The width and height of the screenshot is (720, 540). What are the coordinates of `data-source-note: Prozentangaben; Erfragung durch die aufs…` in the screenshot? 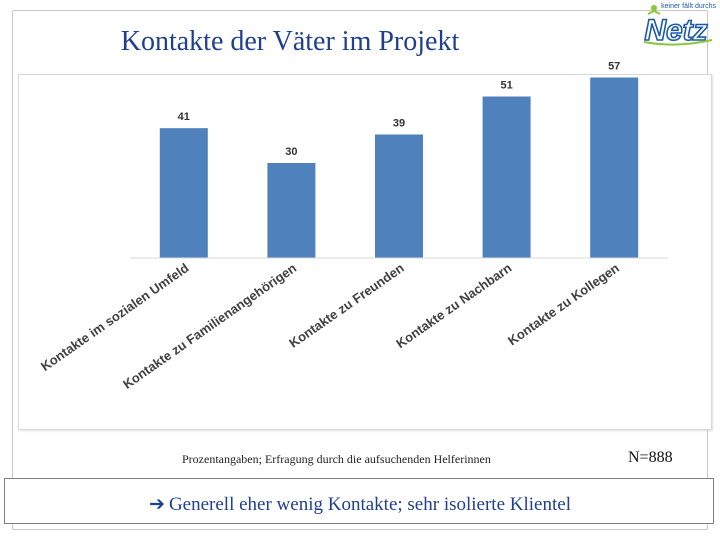 It's located at (336, 459).